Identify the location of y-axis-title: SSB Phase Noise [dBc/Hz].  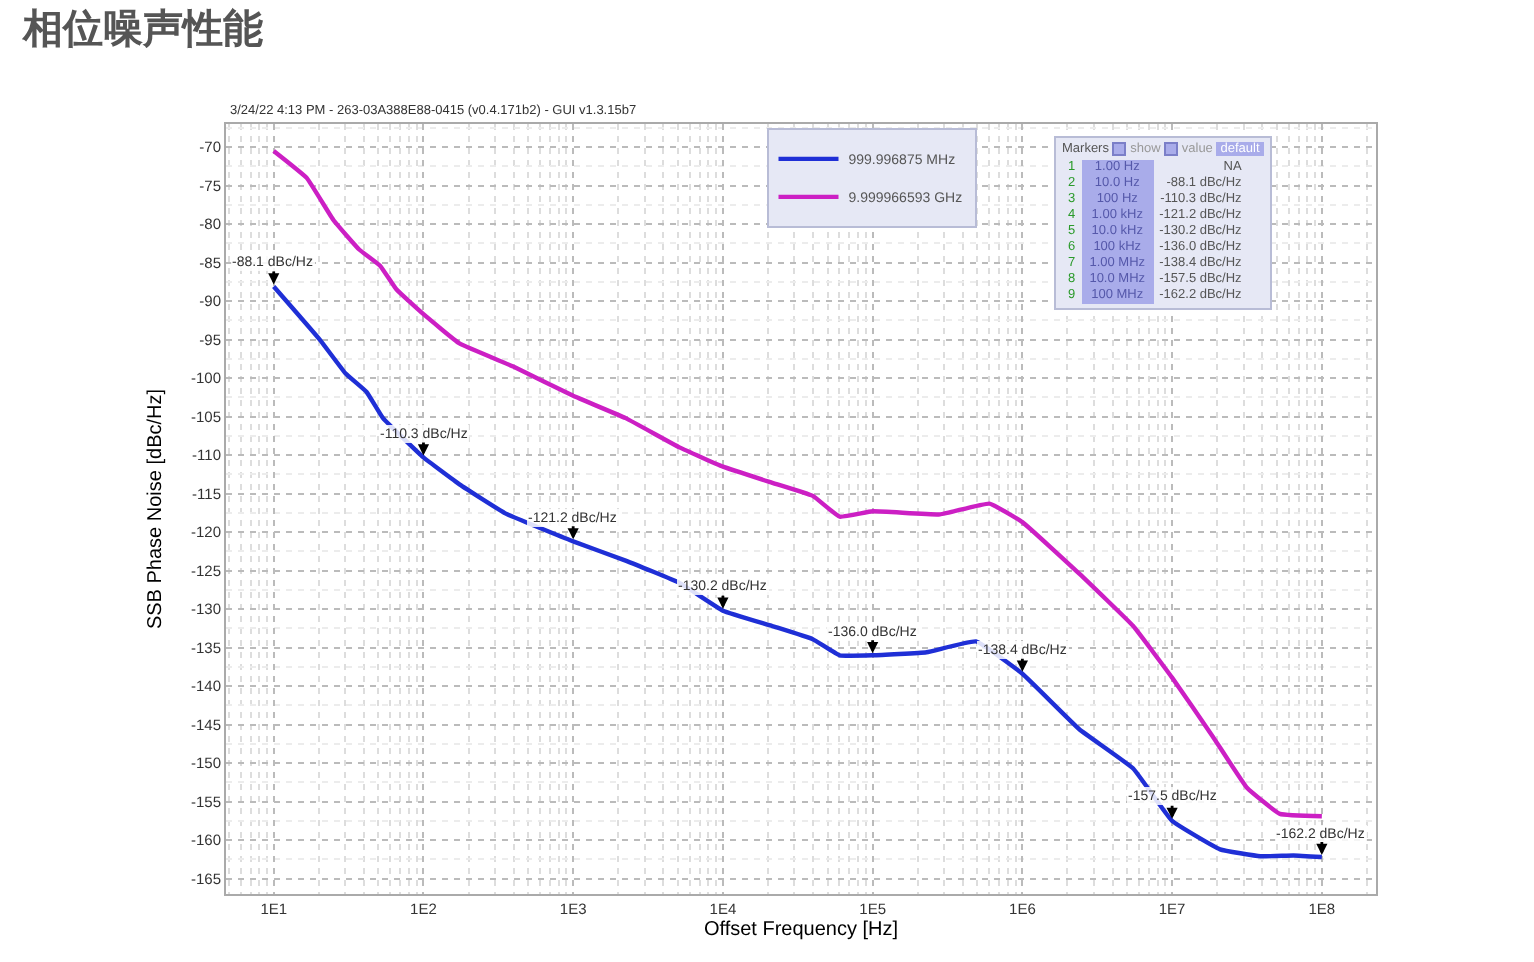
(155, 509).